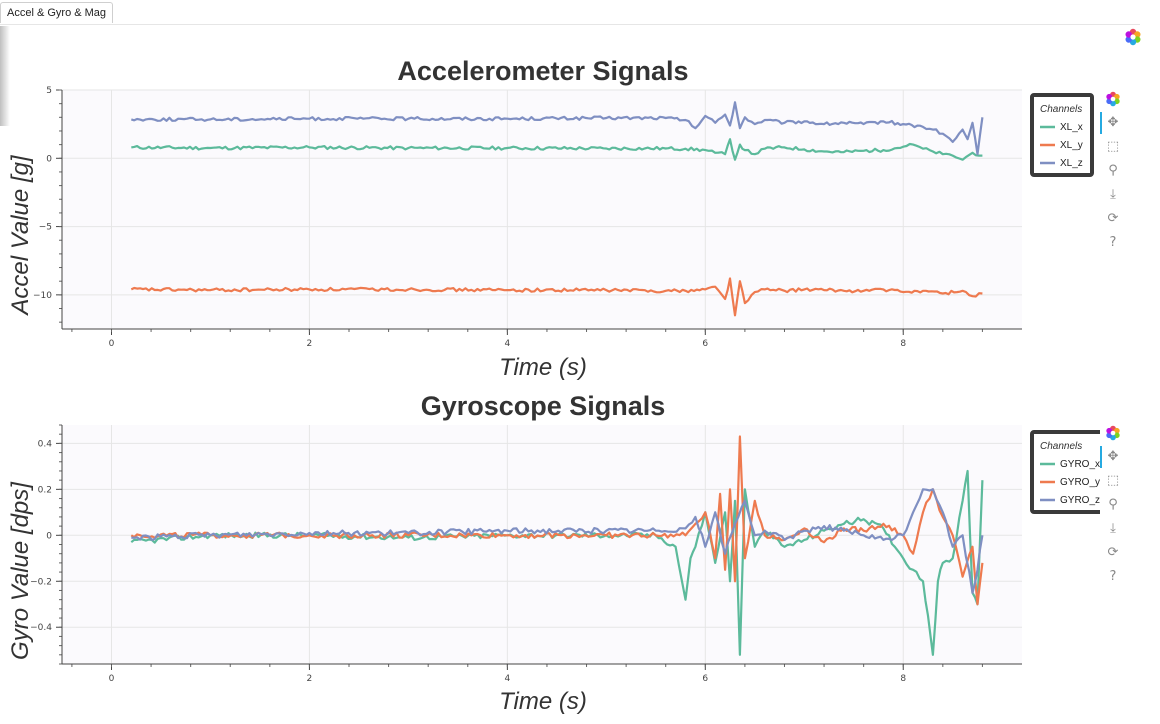  Describe the element at coordinates (5, 76) in the screenshot. I see `window-edge-shadow` at that location.